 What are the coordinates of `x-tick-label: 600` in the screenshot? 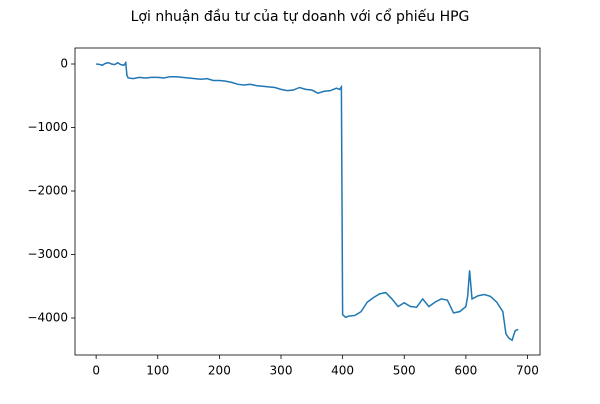 It's located at (465, 371).